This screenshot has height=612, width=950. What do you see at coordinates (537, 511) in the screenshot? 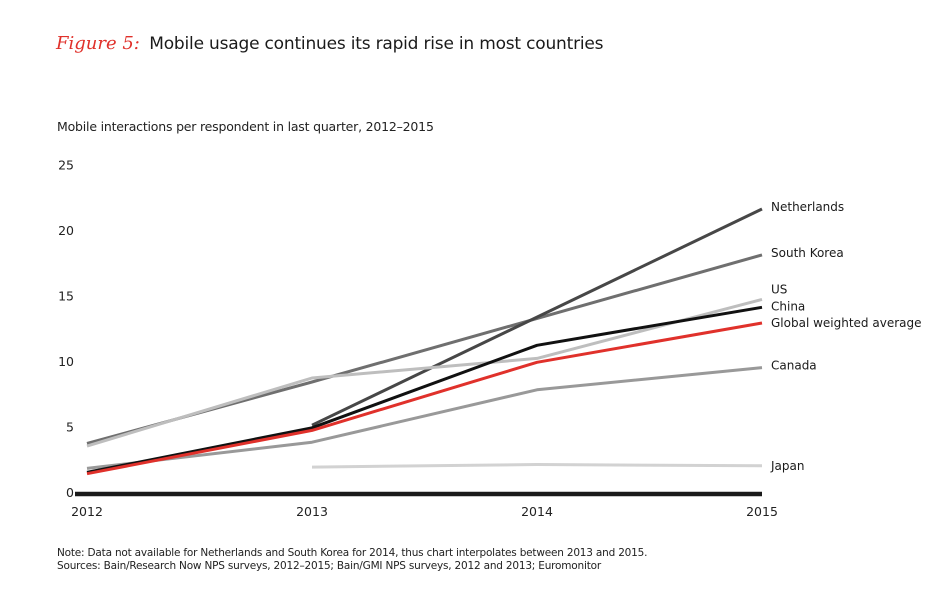
I see `x-tick-label: 2014` at bounding box center [537, 511].